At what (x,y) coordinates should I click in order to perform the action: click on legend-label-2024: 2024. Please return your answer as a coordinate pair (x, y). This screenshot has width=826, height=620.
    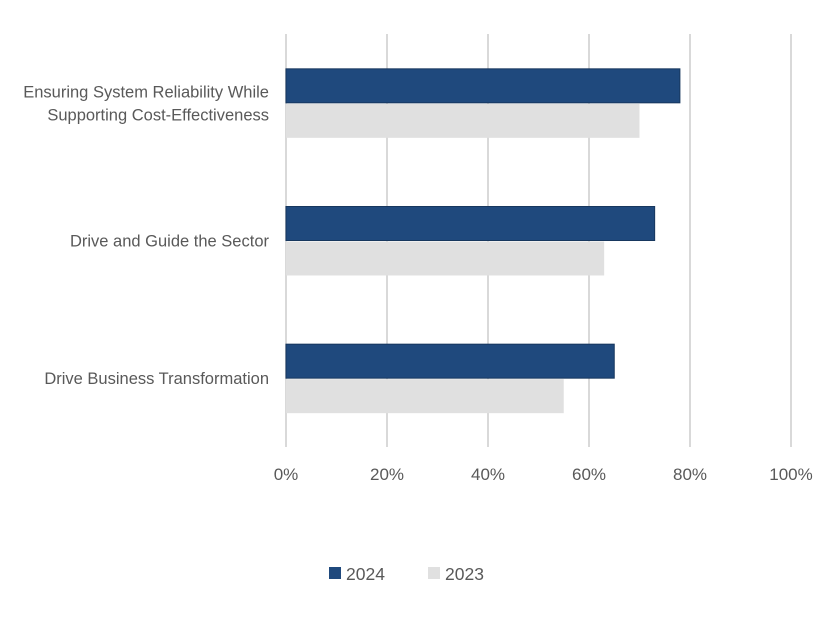
    Looking at the image, I should click on (365, 574).